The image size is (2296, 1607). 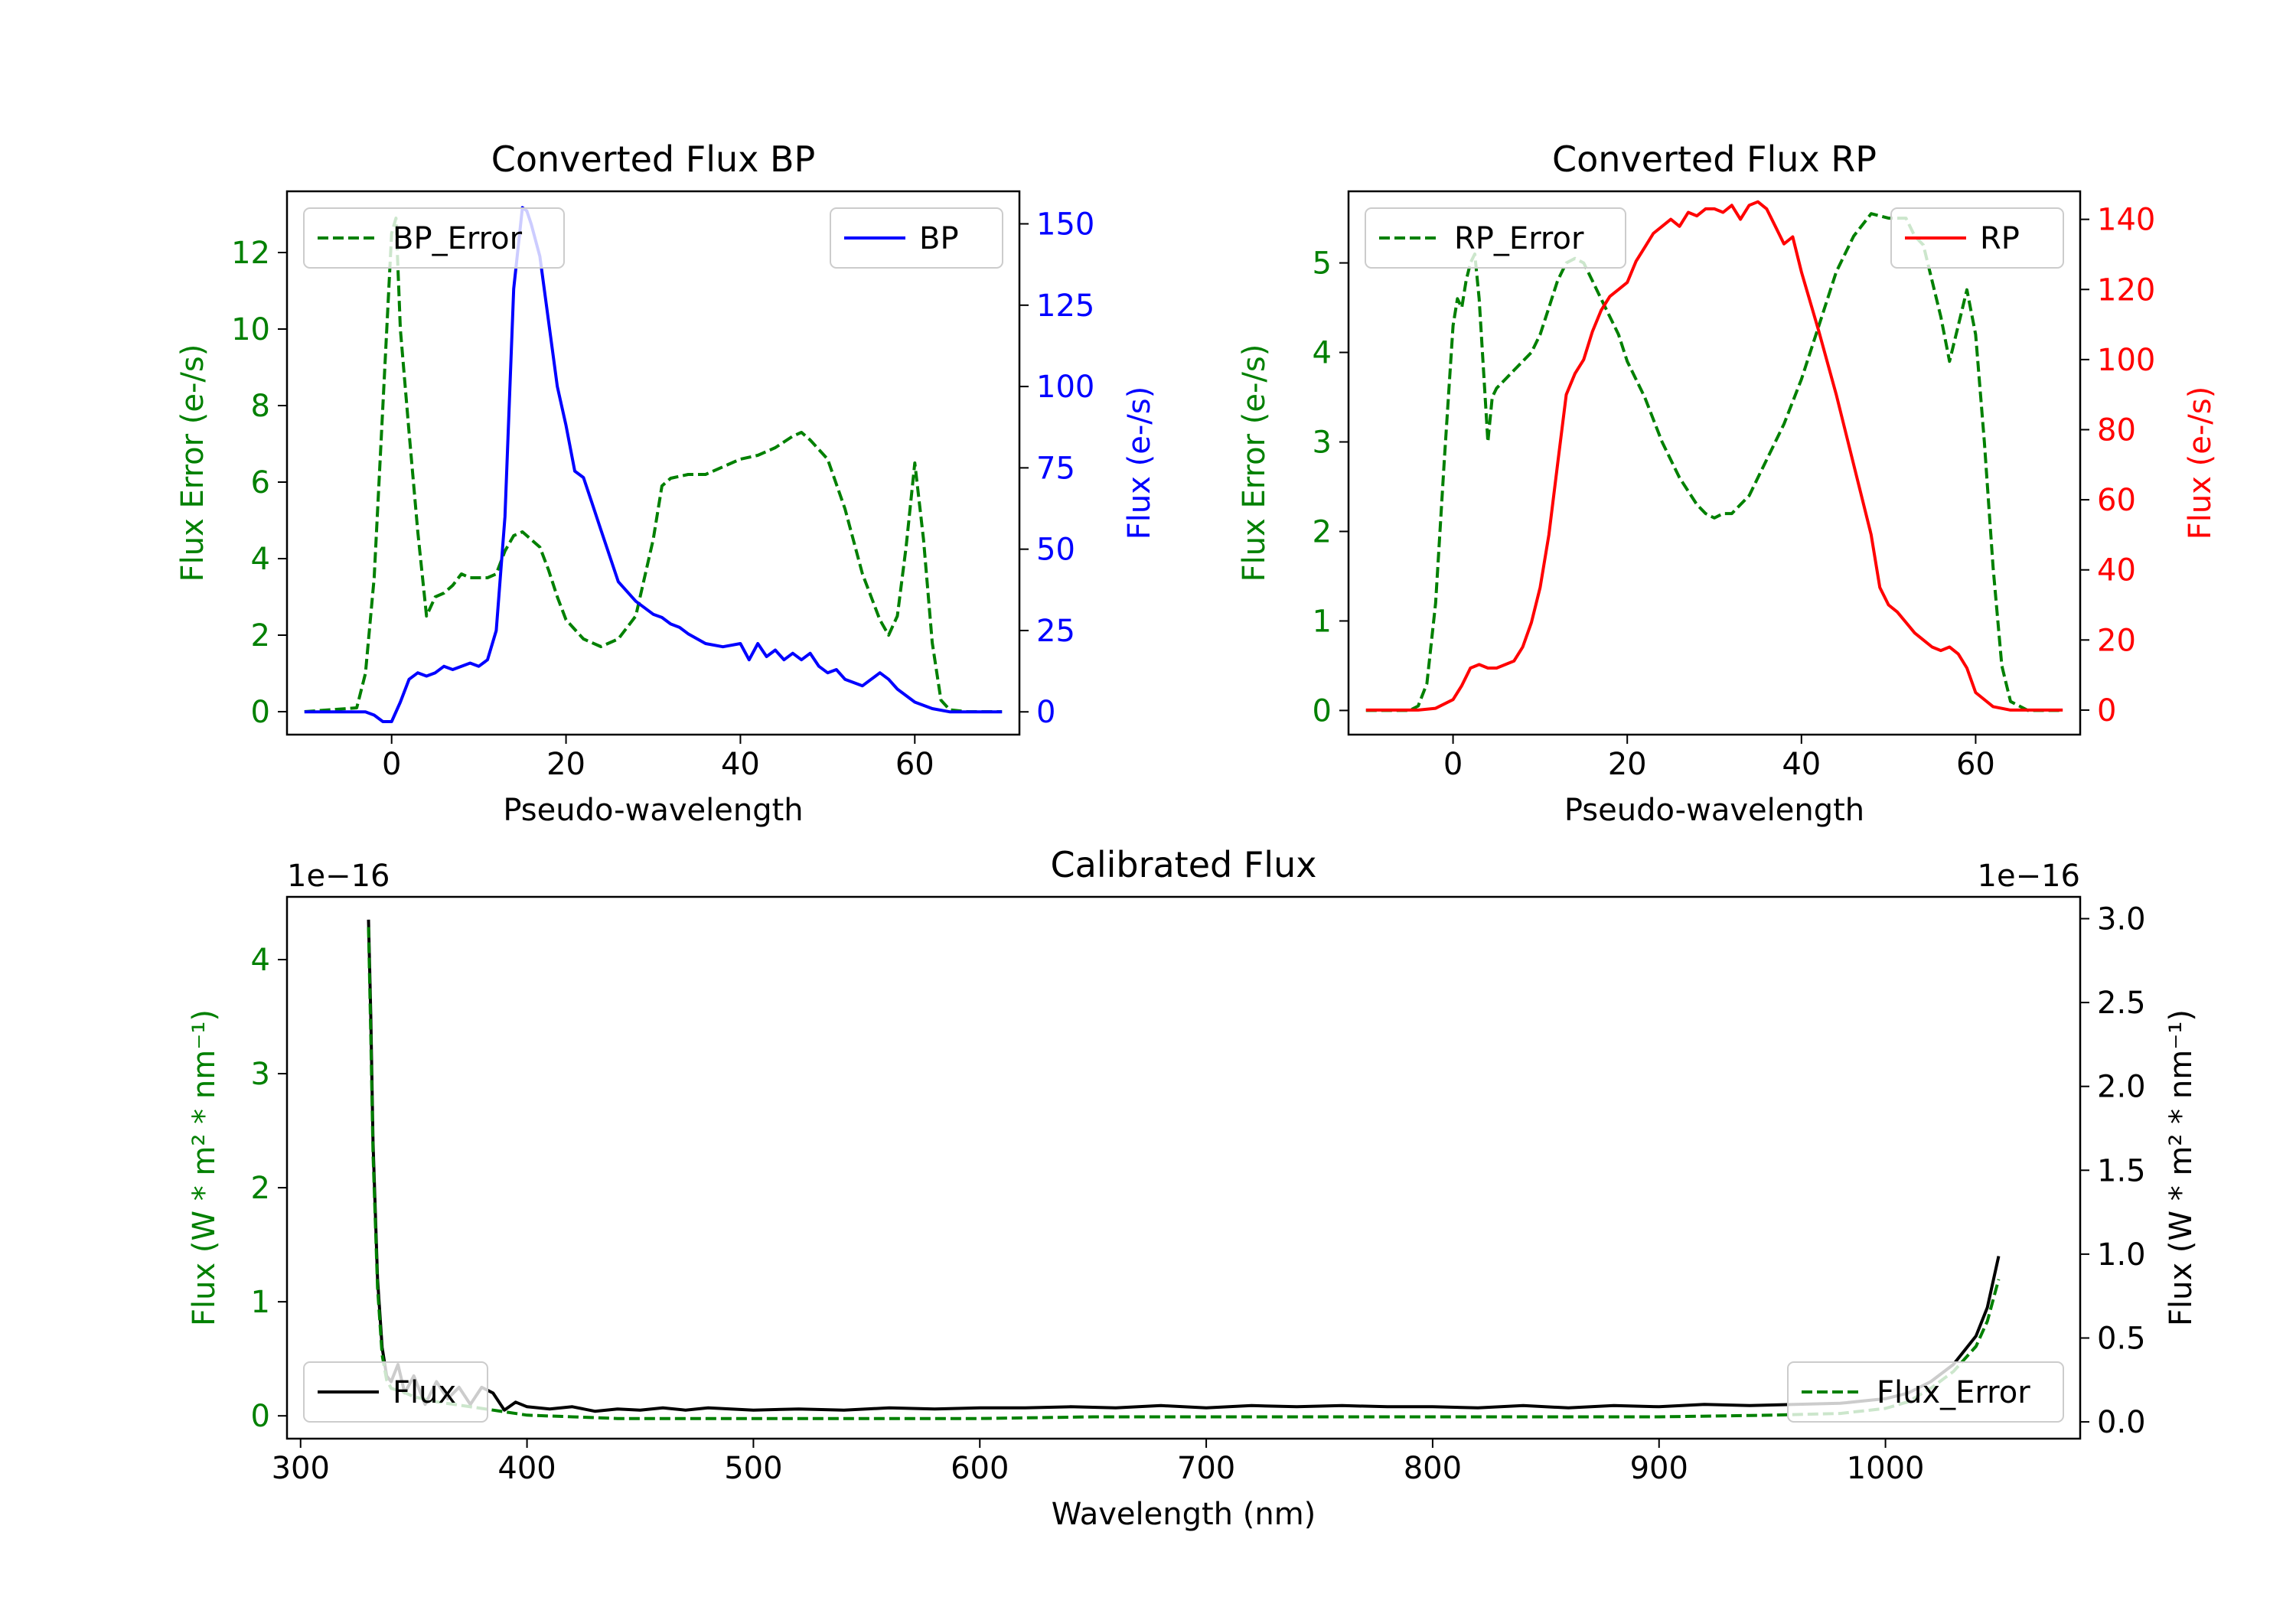 I want to click on y-right-tick-label: 40, so click(x=2116, y=570).